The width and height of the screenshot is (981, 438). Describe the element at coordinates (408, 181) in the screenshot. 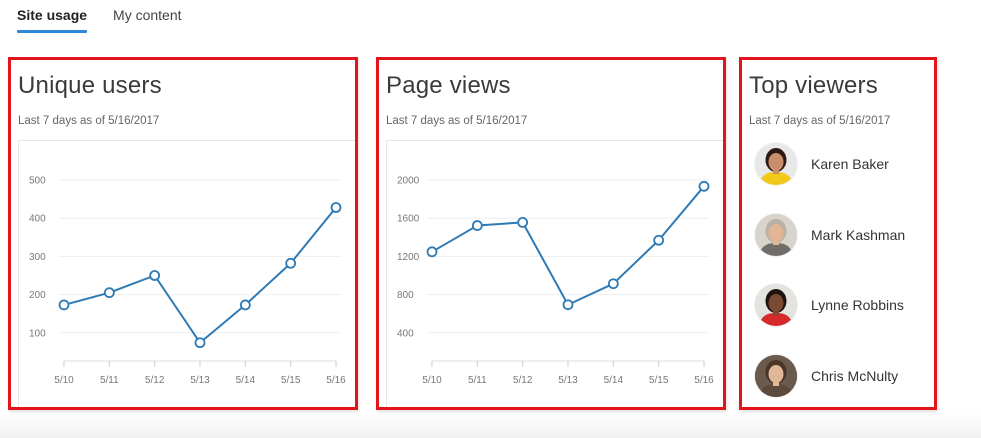

I see `y-tick-label: 2000` at that location.